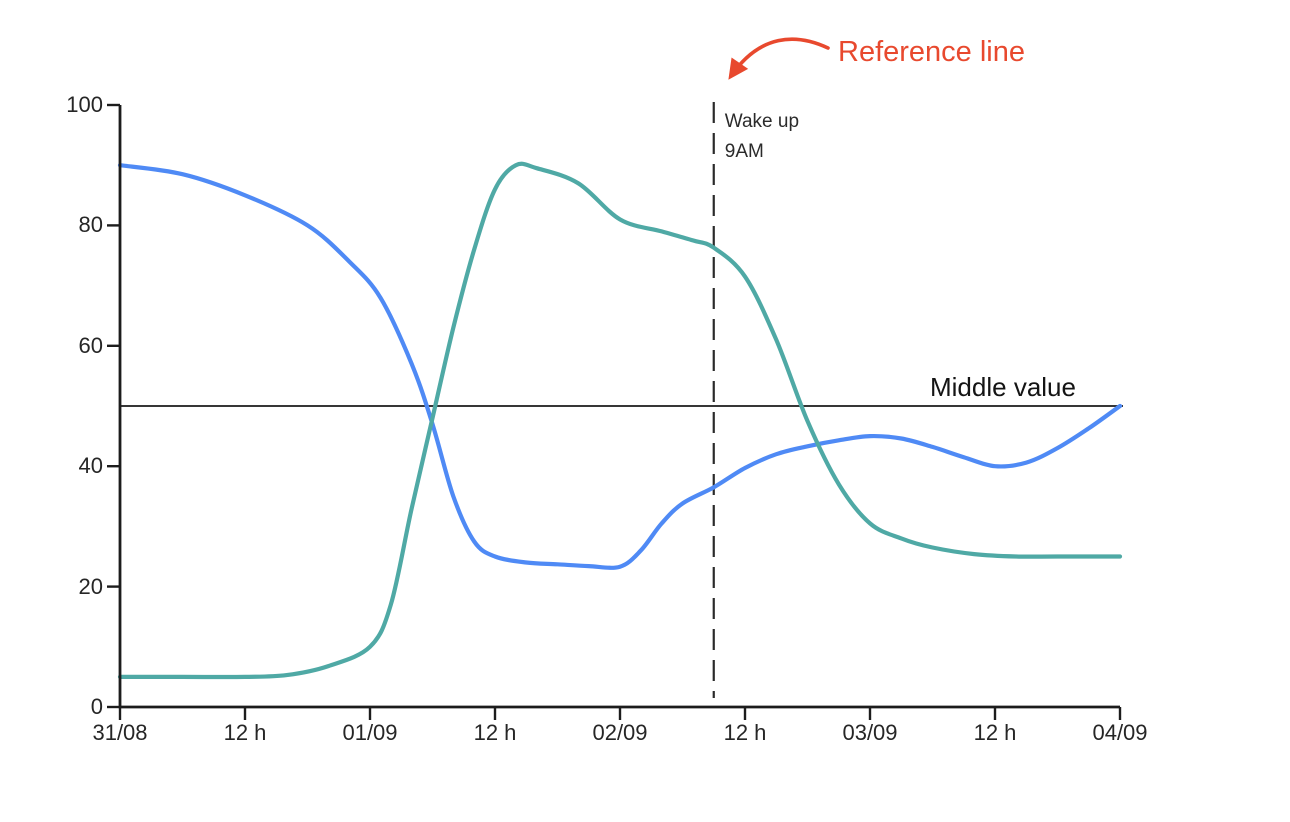 The width and height of the screenshot is (1290, 822). What do you see at coordinates (90, 466) in the screenshot?
I see `y-tick-label: 40` at bounding box center [90, 466].